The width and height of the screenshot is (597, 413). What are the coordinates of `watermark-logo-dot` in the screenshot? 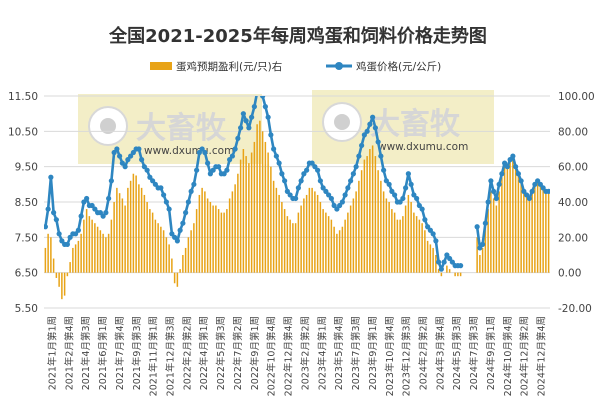 It's located at (342, 122).